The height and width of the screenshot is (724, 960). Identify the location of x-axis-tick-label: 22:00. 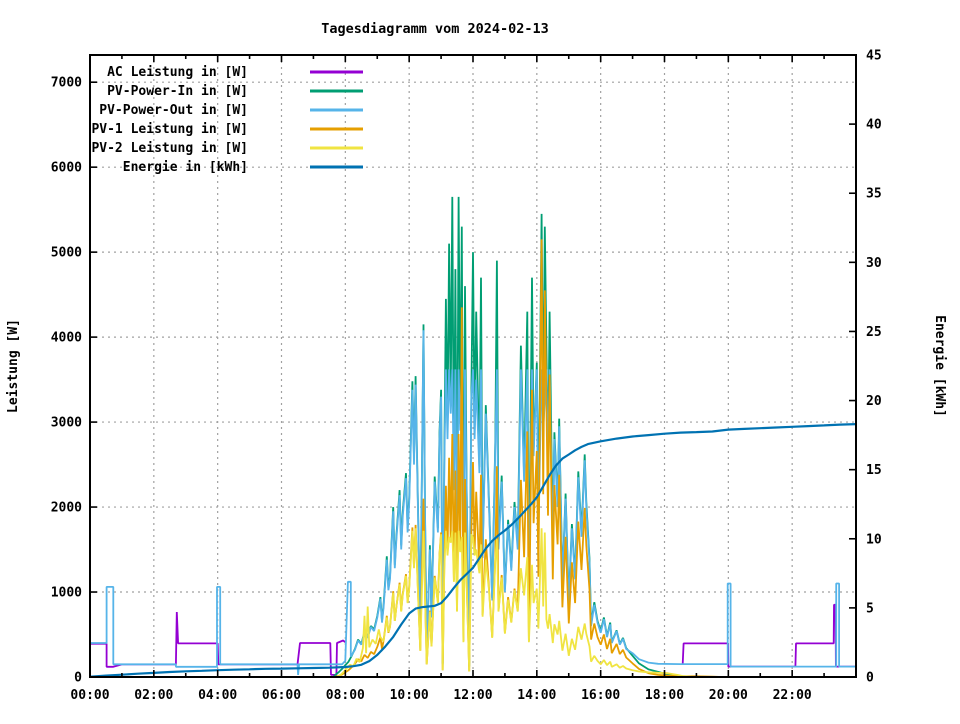
(792, 695).